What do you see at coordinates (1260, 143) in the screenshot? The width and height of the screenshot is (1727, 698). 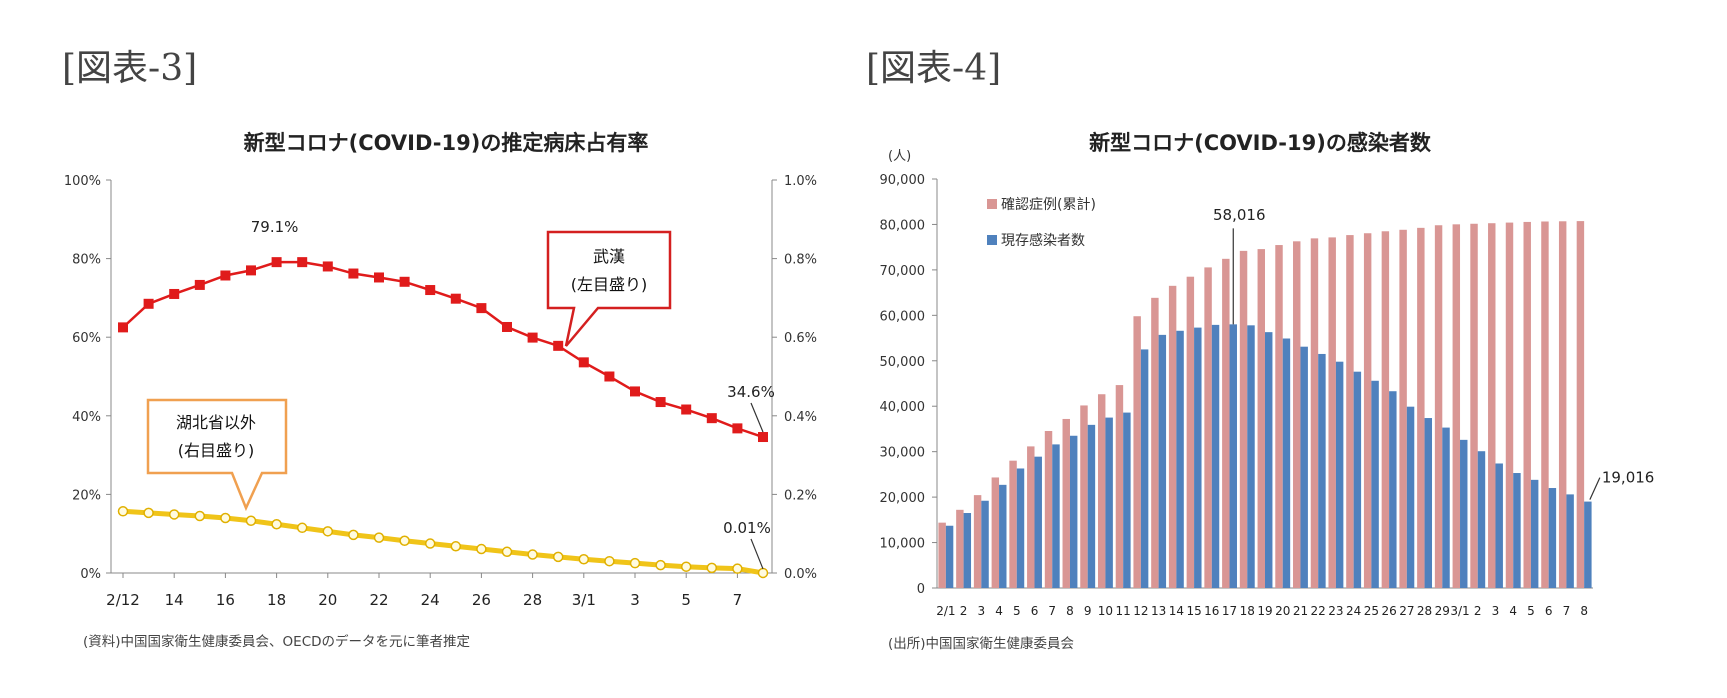 I see `chart2-title: 新型コロナ(COVID-19)の感染者数` at bounding box center [1260, 143].